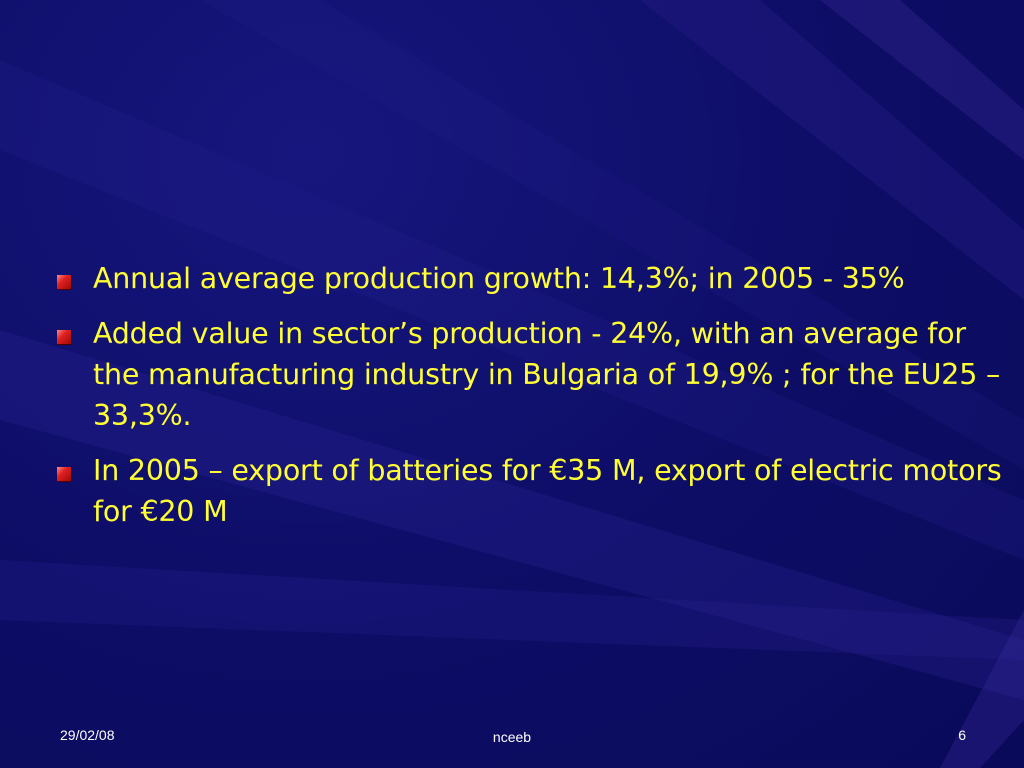  Describe the element at coordinates (87, 735) in the screenshot. I see `footer-date: 29/02/08` at that location.